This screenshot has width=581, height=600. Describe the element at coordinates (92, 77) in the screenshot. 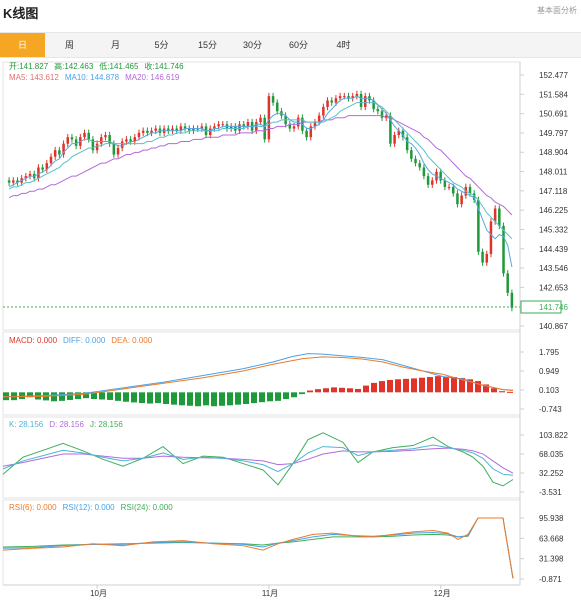

I see `ma10-value: MA10: 144.878` at that location.